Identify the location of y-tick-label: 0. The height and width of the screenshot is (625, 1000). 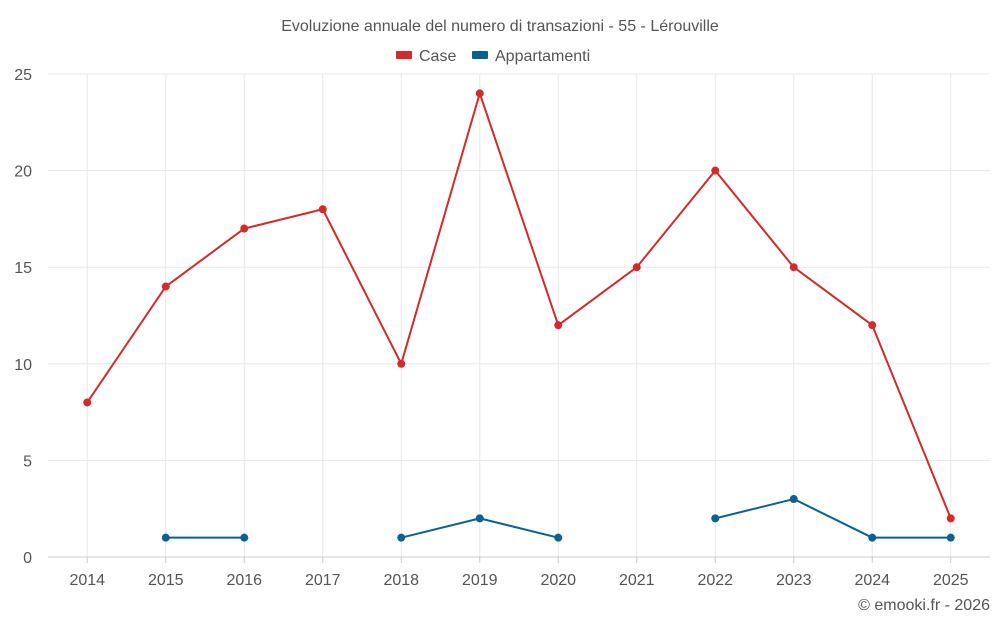
(27, 558).